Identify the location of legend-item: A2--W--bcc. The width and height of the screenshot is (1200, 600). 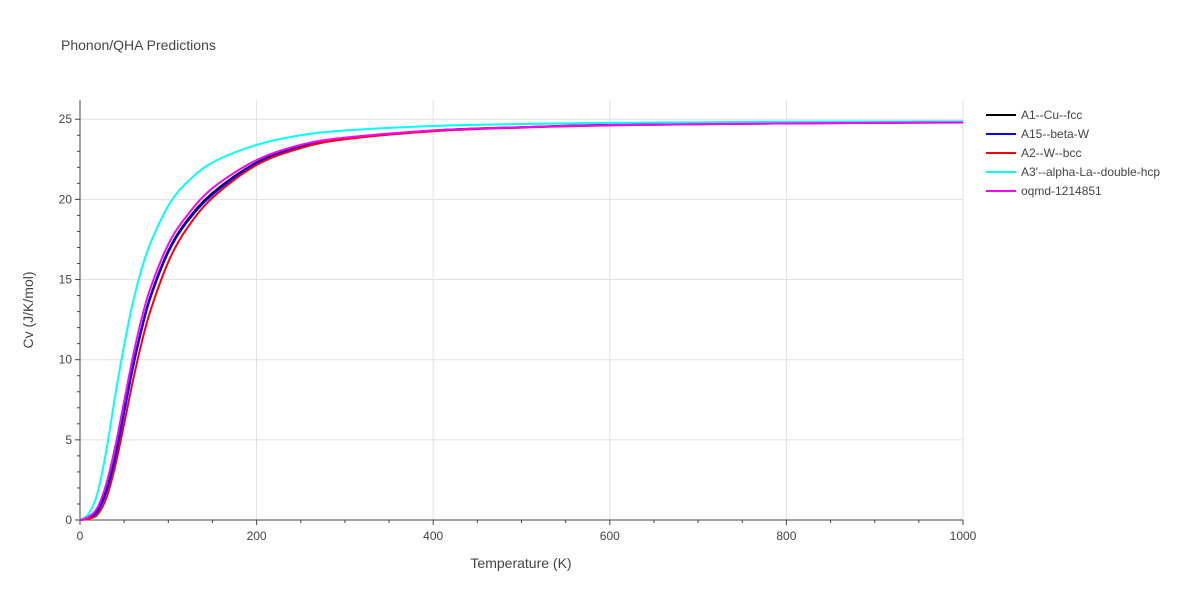
(1033, 153).